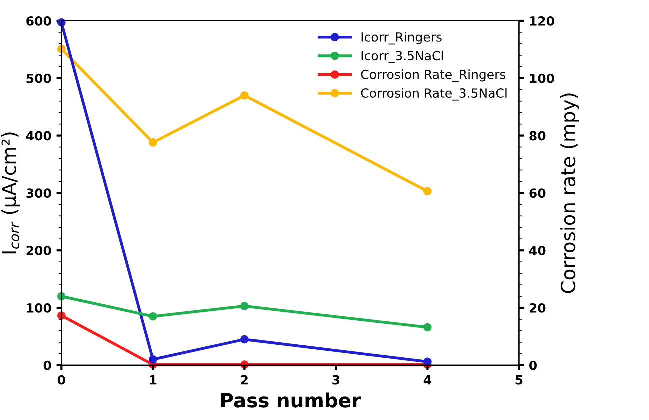 Image resolution: width=649 pixels, height=420 pixels. Describe the element at coordinates (428, 380) in the screenshot. I see `x-tick-label: 4` at that location.